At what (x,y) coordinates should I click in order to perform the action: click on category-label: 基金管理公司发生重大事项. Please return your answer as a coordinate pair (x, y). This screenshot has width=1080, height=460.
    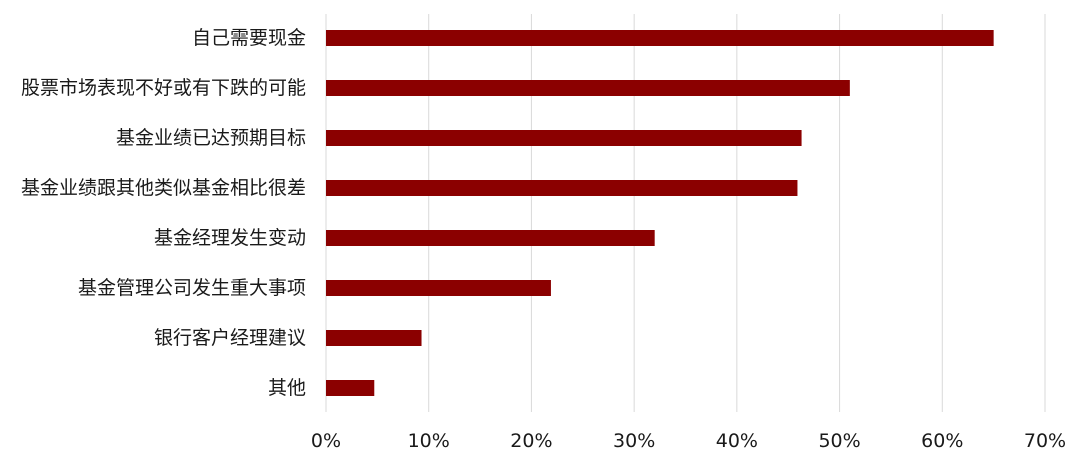
    Looking at the image, I should click on (192, 288).